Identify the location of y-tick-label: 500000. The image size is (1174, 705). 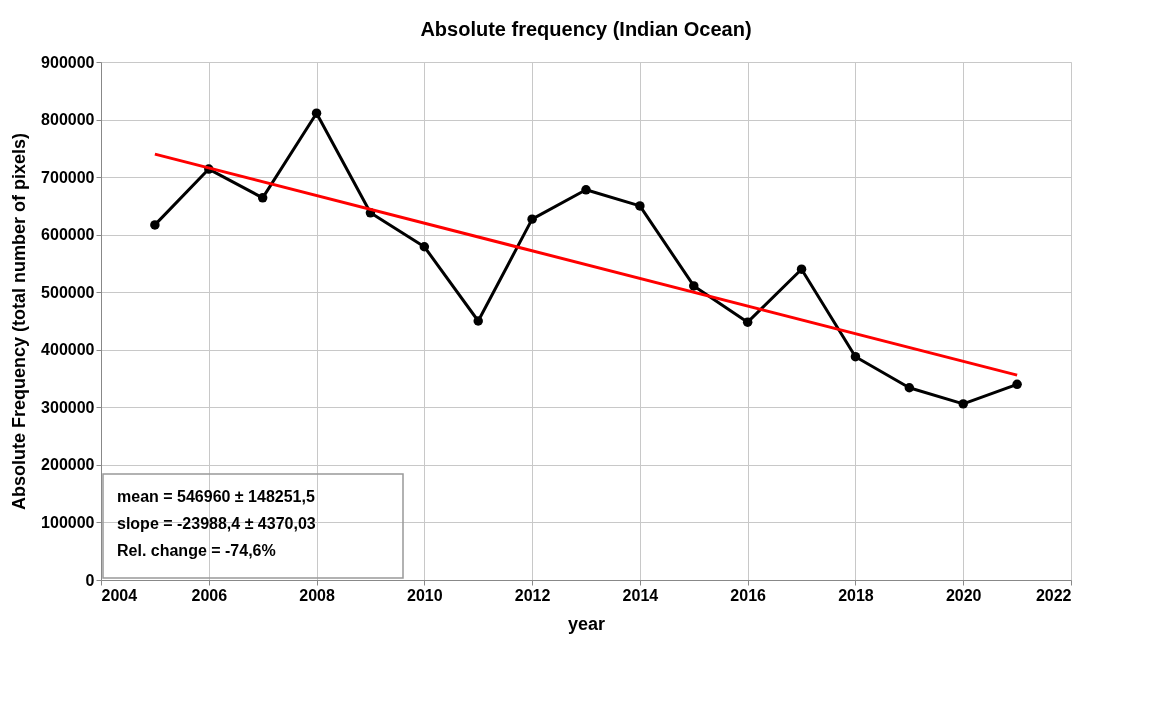
(68, 292).